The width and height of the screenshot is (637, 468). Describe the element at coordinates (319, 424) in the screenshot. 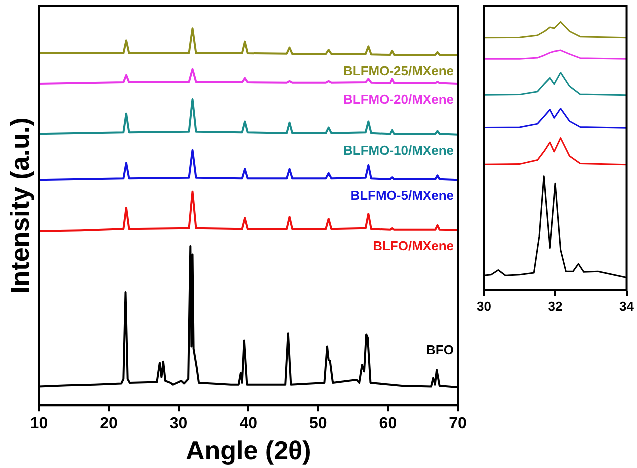

I see `x-tick-label: 50` at that location.